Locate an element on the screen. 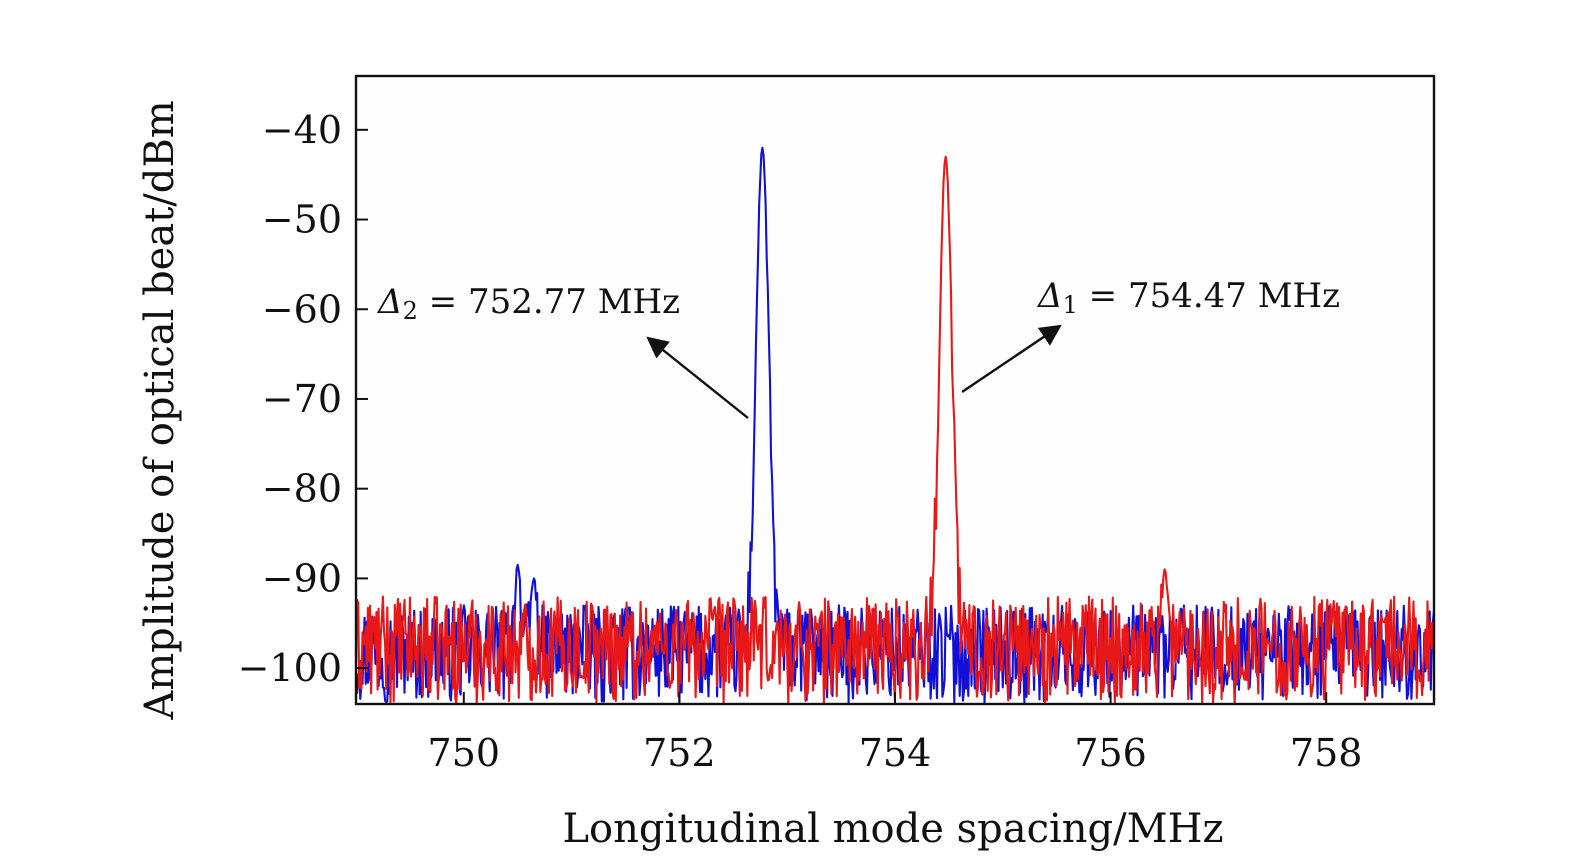 The width and height of the screenshot is (1575, 866). annotation-delta-2: Δ2 = 752.77 MHz is located at coordinates (528, 303).